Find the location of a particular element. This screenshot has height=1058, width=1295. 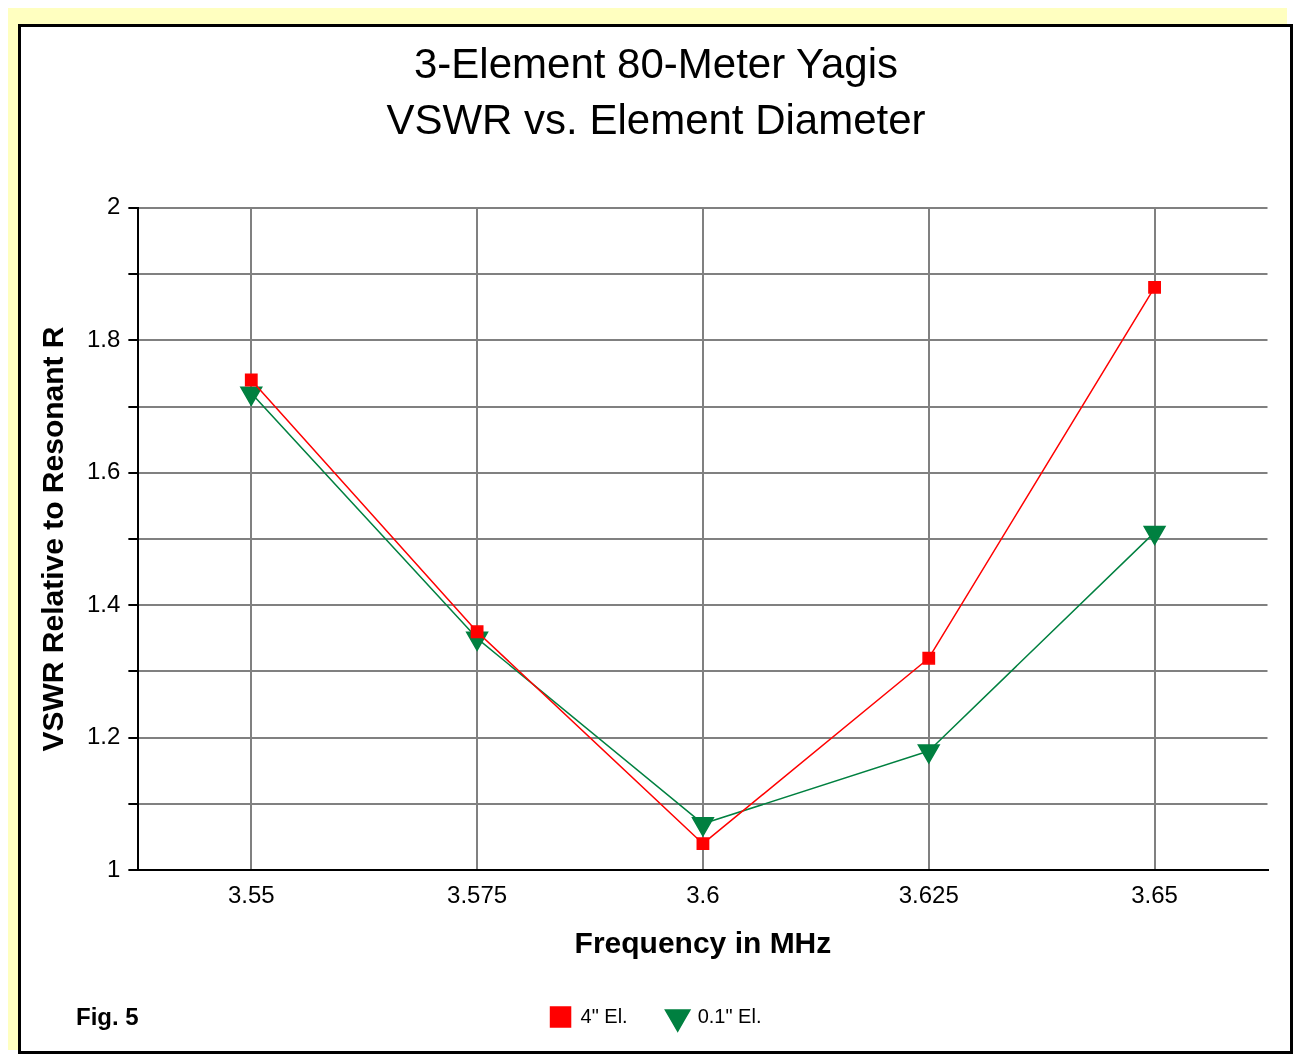

legend-label: 4" El. is located at coordinates (604, 1015).